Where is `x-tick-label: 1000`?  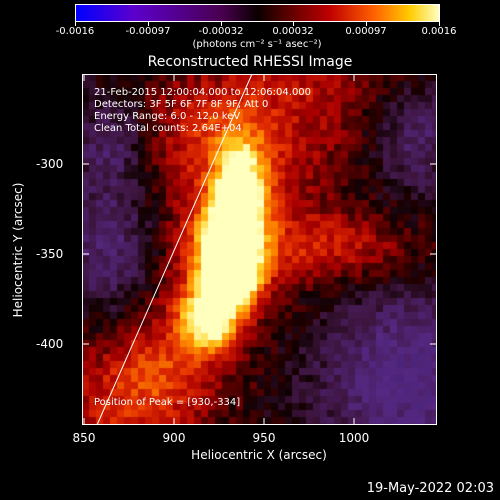
x-tick-label: 1000 is located at coordinates (354, 438).